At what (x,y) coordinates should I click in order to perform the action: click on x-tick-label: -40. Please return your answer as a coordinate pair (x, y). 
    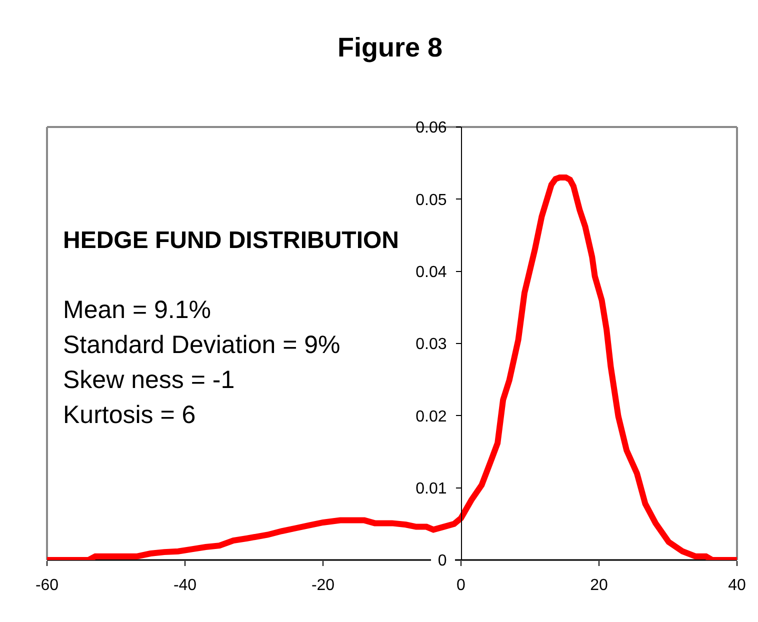
    Looking at the image, I should click on (185, 585).